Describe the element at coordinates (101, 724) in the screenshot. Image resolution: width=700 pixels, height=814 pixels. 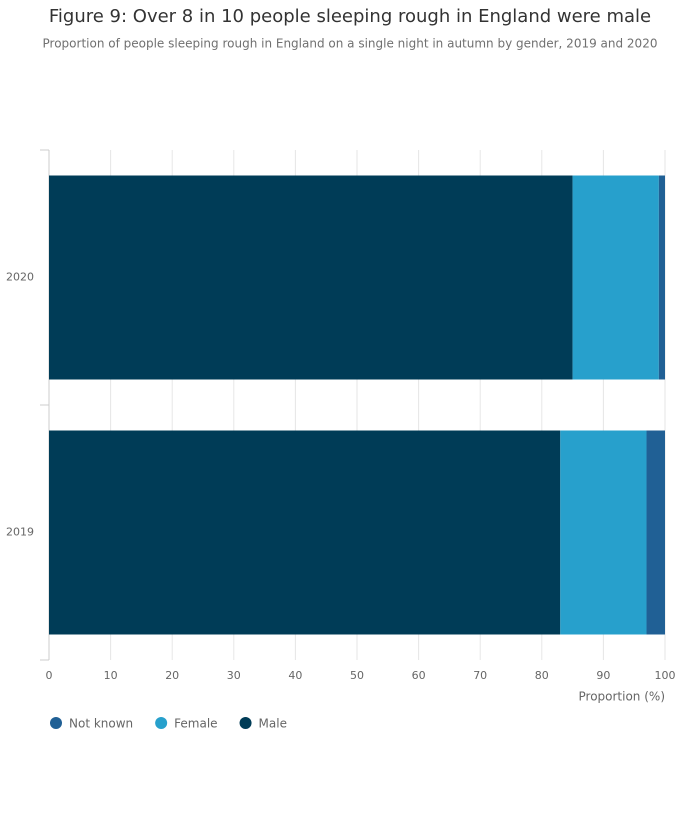
I see `legend-label: Not known` at that location.